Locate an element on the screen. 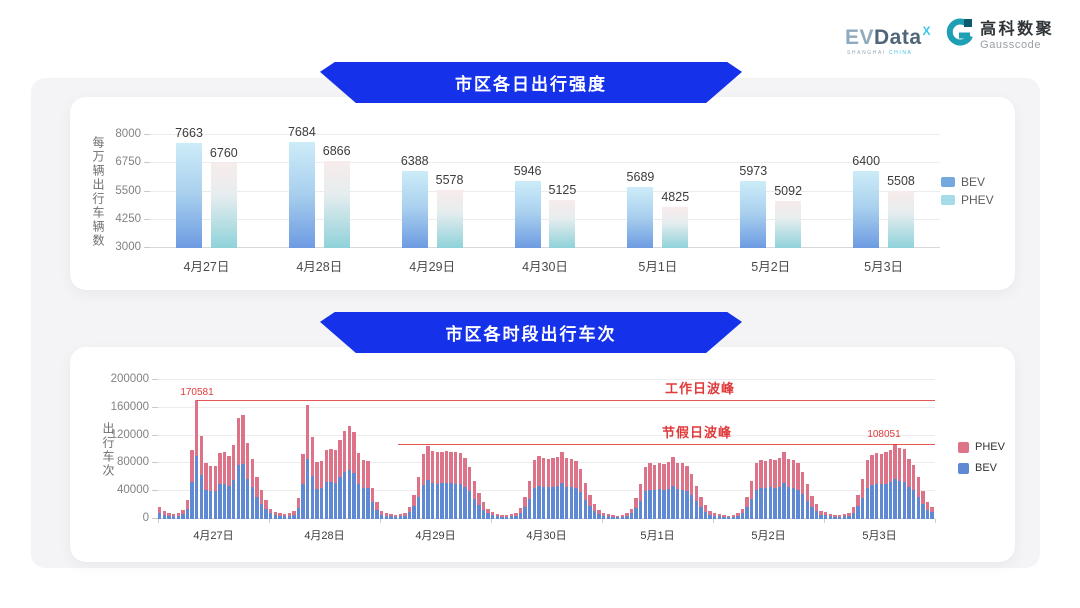 This screenshot has width=1080, height=608. header-logos: EVDataX SHANGHAI CHINA 高科数聚 Gausscode is located at coordinates (949, 37).